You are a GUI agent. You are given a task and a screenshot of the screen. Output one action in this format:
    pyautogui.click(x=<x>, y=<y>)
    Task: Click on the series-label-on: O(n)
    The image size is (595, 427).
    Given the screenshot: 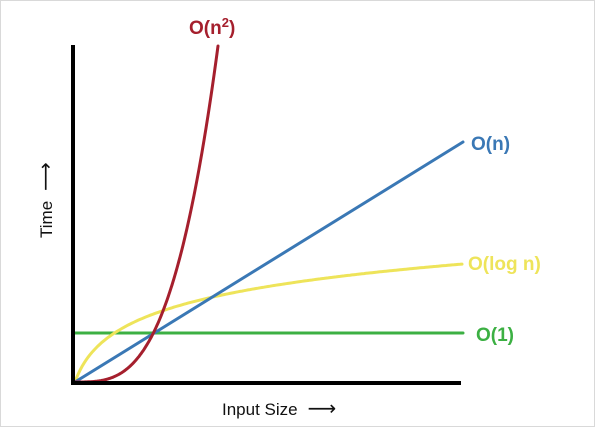 What is the action you would take?
    pyautogui.click(x=490, y=144)
    